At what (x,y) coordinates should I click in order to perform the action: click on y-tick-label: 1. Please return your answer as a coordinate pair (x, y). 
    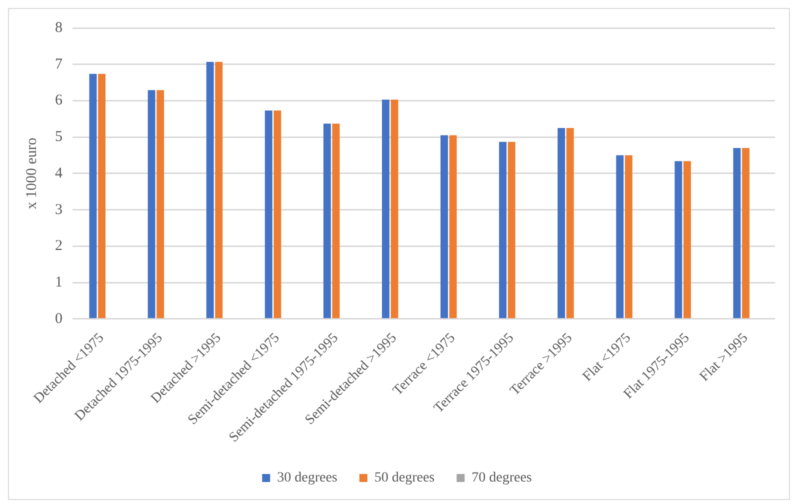
    Looking at the image, I should click on (58, 282).